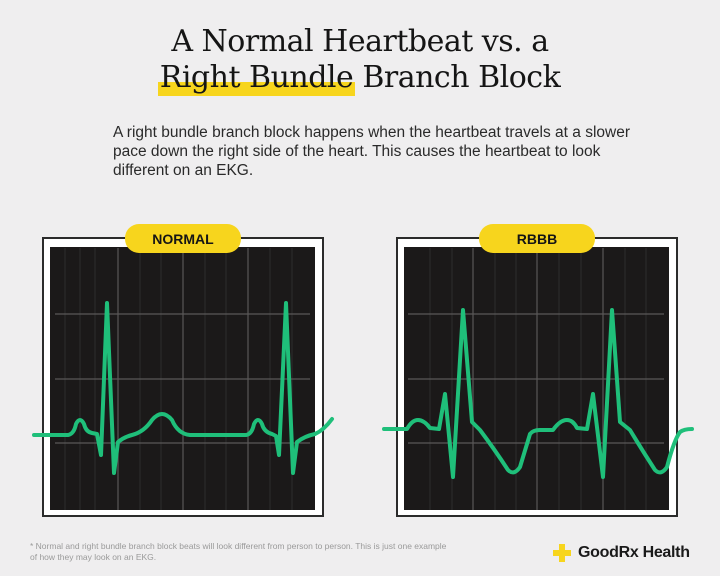 The height and width of the screenshot is (576, 720). Describe the element at coordinates (537, 239) in the screenshot. I see `rbbb-label: RBBB` at that location.